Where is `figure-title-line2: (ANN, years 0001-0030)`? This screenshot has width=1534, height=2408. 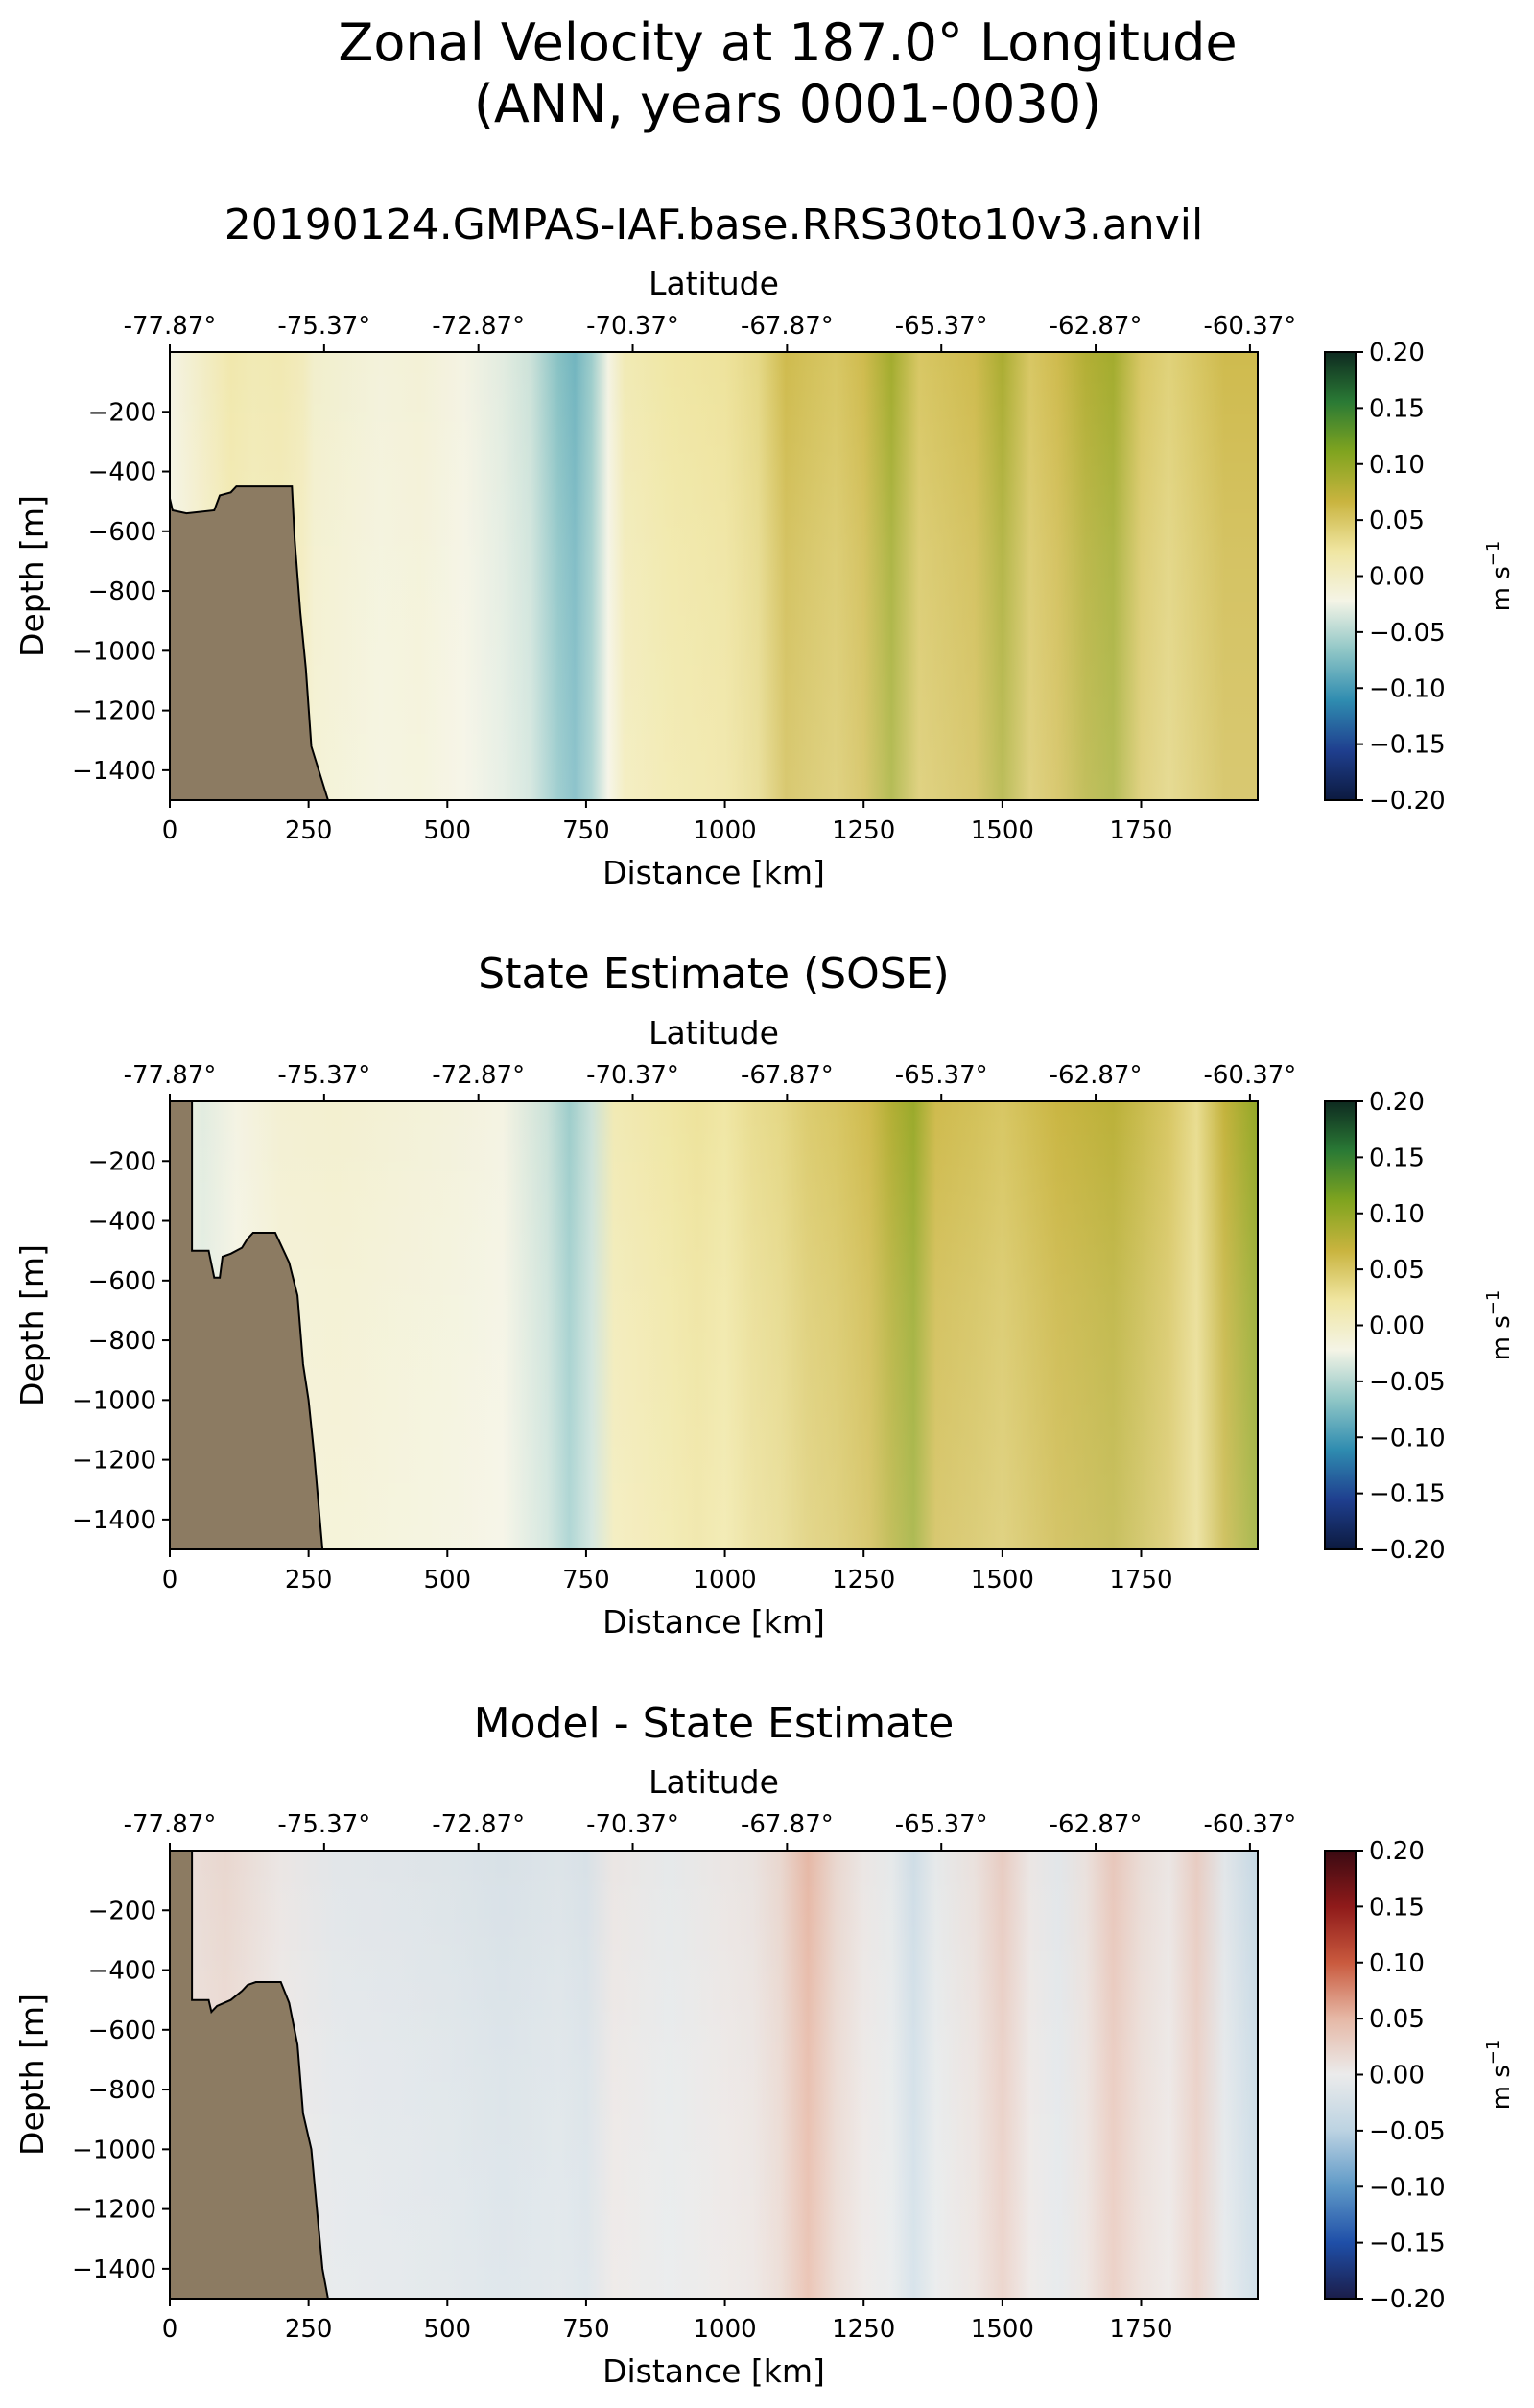 figure-title-line2: (ANN, years 0001-0030) is located at coordinates (788, 104).